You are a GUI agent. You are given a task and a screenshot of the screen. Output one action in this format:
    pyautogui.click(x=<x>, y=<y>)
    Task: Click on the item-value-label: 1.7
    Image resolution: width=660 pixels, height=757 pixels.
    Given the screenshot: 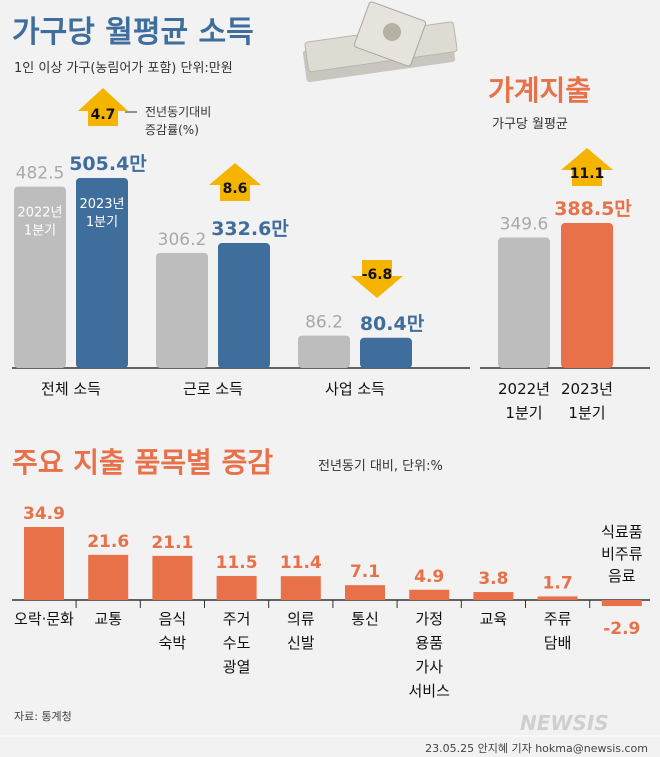 What is the action you would take?
    pyautogui.click(x=558, y=583)
    